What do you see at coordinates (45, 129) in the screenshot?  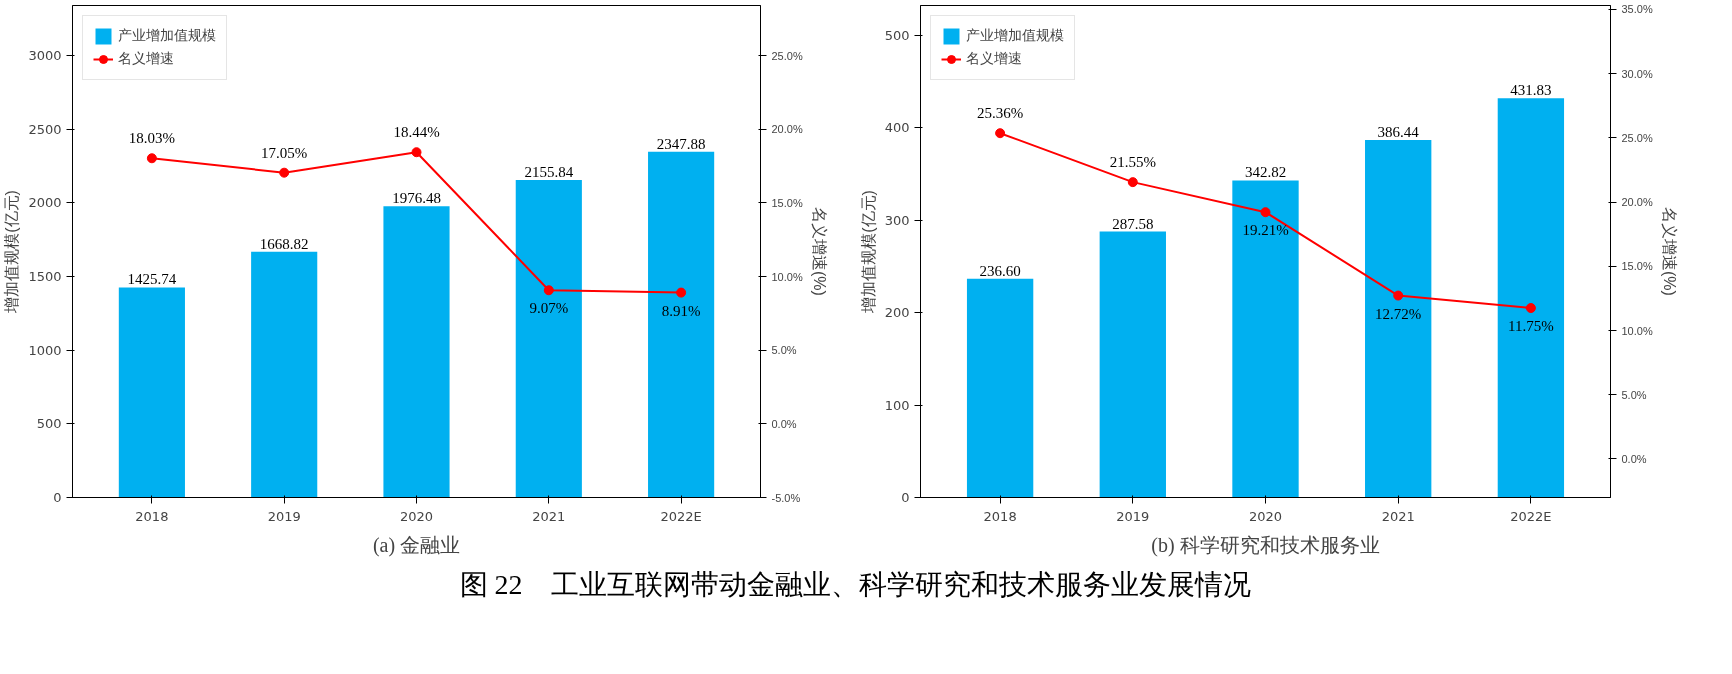 I see `y-tick-label: 2500` at bounding box center [45, 129].